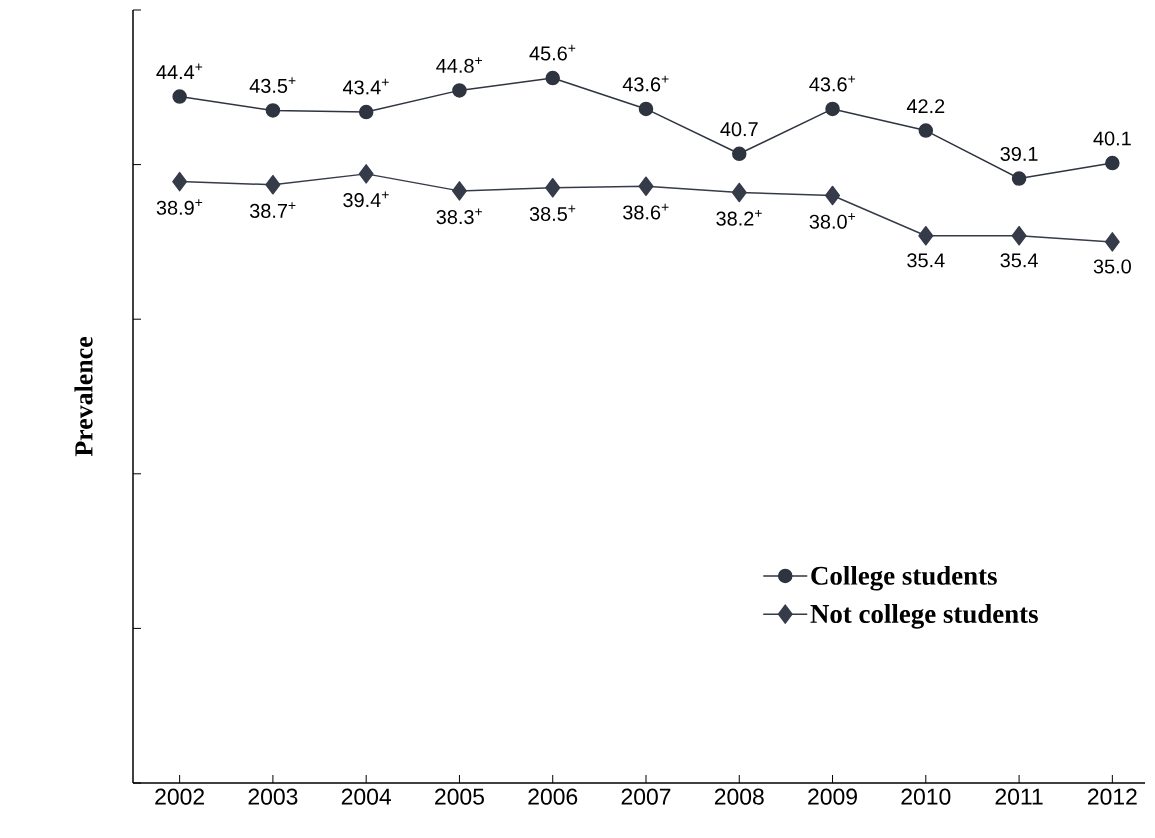 The height and width of the screenshot is (838, 1155). What do you see at coordinates (925, 106) in the screenshot?
I see `data-label: 42.2` at bounding box center [925, 106].